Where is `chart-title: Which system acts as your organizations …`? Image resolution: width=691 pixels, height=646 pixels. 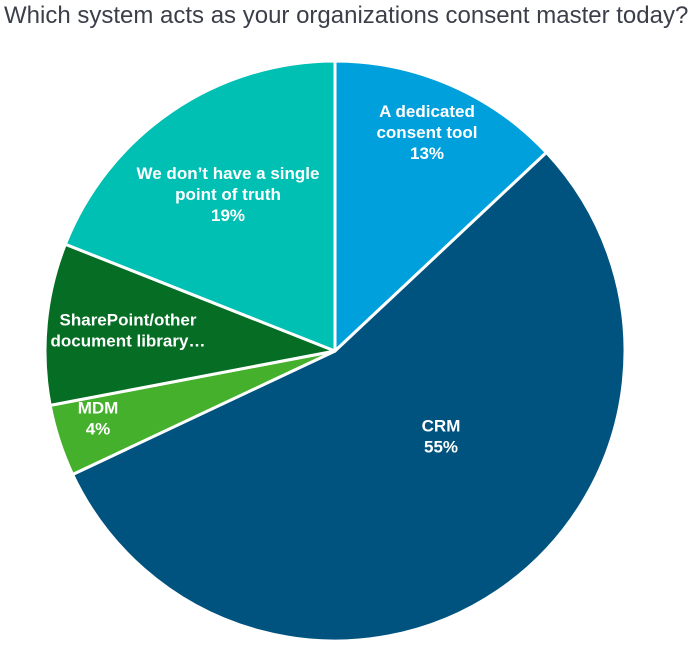 chart-title: Which system acts as your organizations … is located at coordinates (346, 15).